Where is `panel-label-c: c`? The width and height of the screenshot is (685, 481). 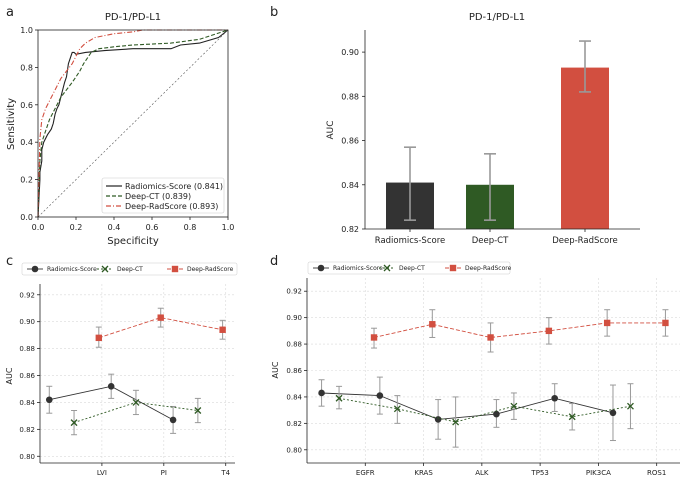
panel-label-c: c is located at coordinates (9, 261).